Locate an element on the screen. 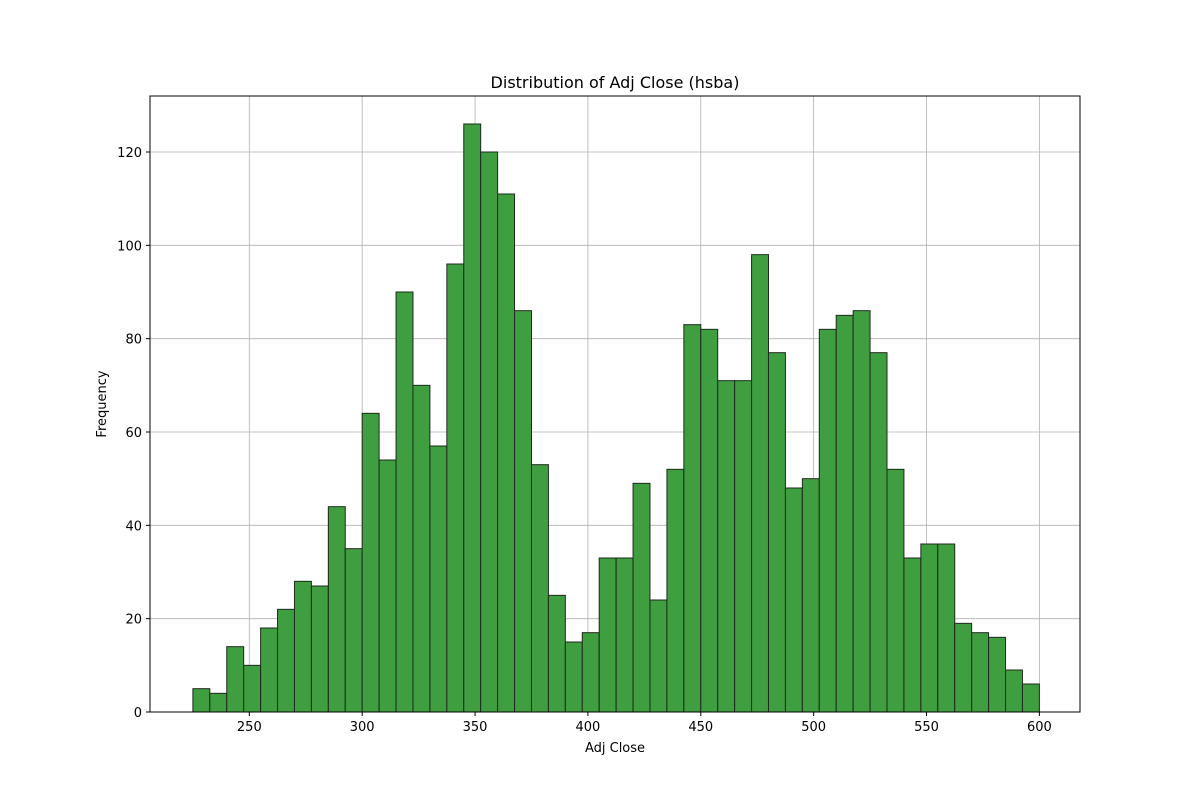 This screenshot has height=800, width=1200. chart-title: Distribution of Adj Close (hsba) is located at coordinates (615, 82).